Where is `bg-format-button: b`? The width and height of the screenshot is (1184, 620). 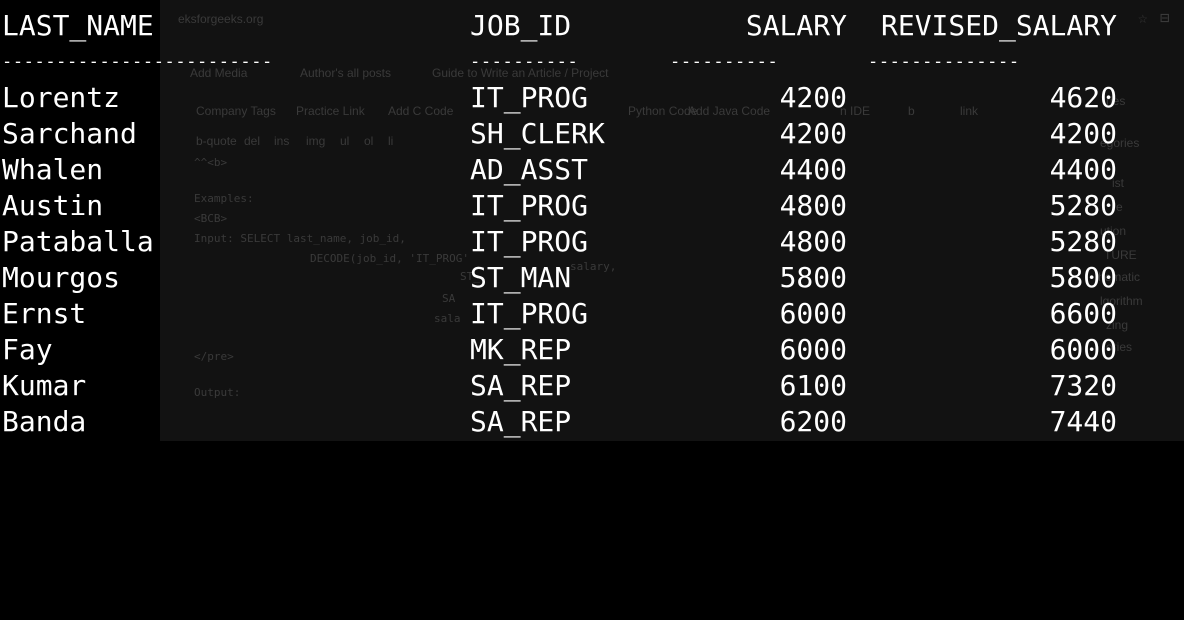
bg-format-button: b is located at coordinates (911, 111).